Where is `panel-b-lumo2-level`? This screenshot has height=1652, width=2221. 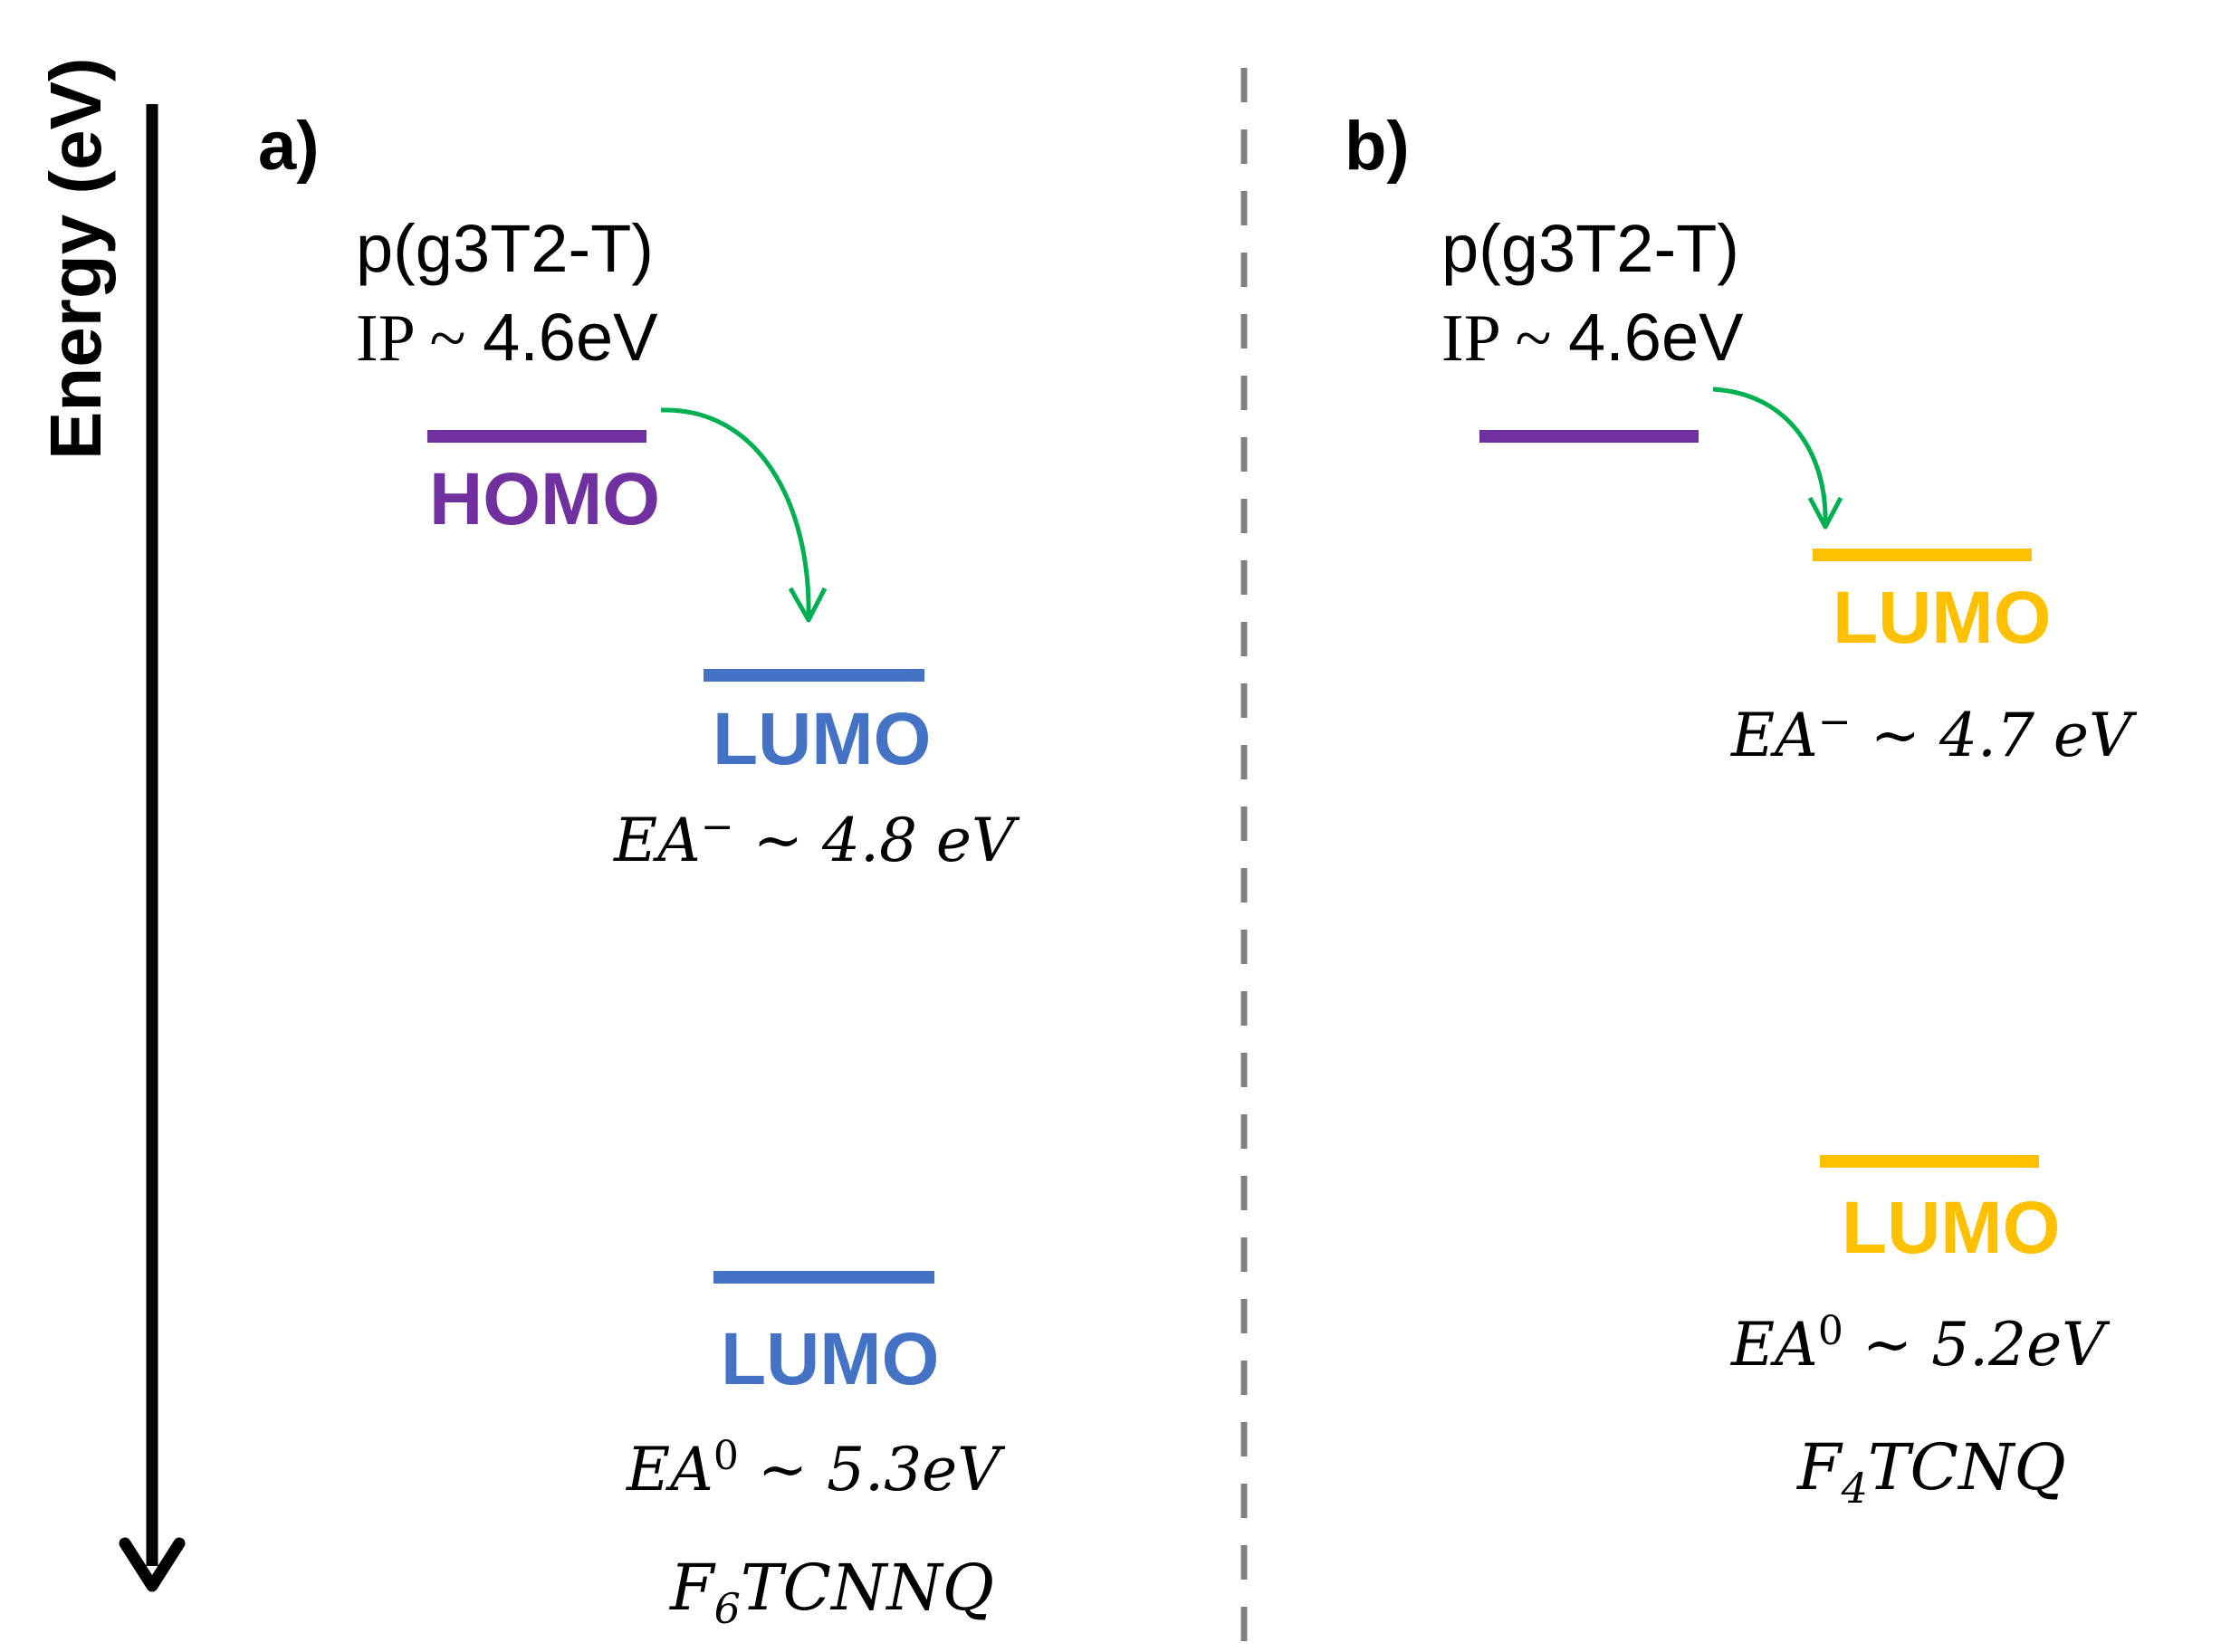
panel-b-lumo2-level is located at coordinates (1930, 1161).